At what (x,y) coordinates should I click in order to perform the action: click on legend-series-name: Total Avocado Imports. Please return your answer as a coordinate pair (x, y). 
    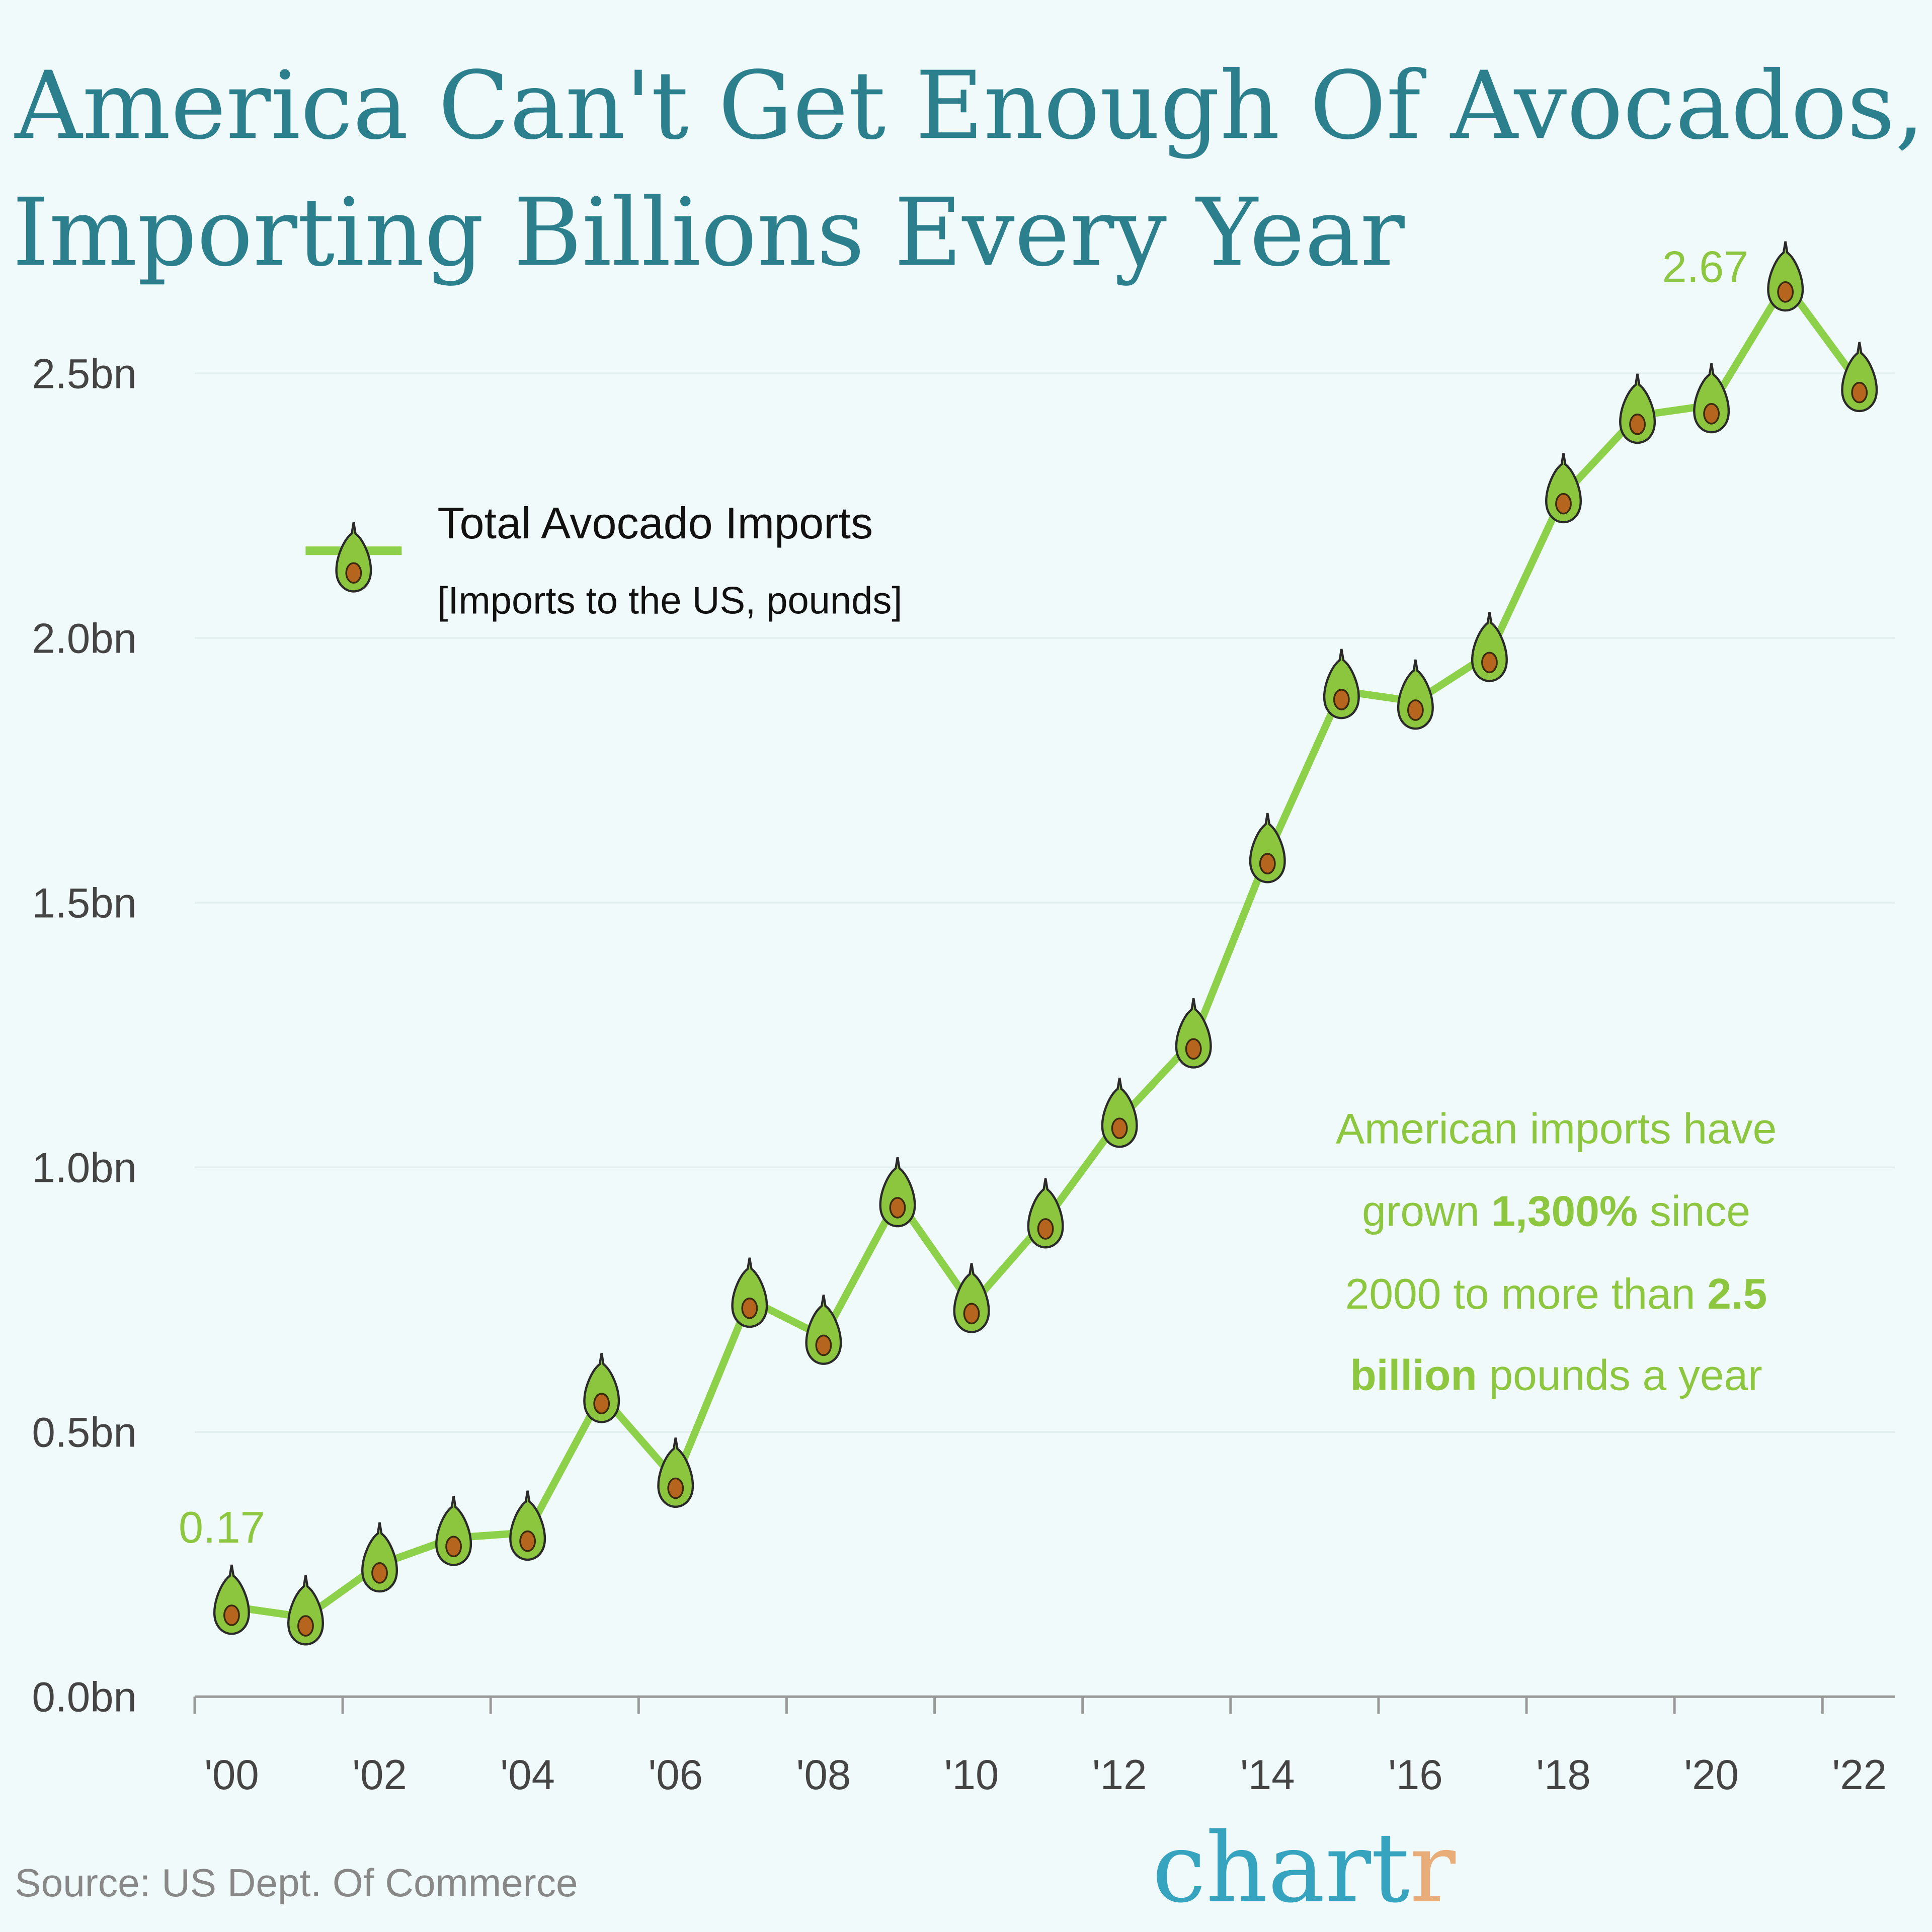
    Looking at the image, I should click on (655, 523).